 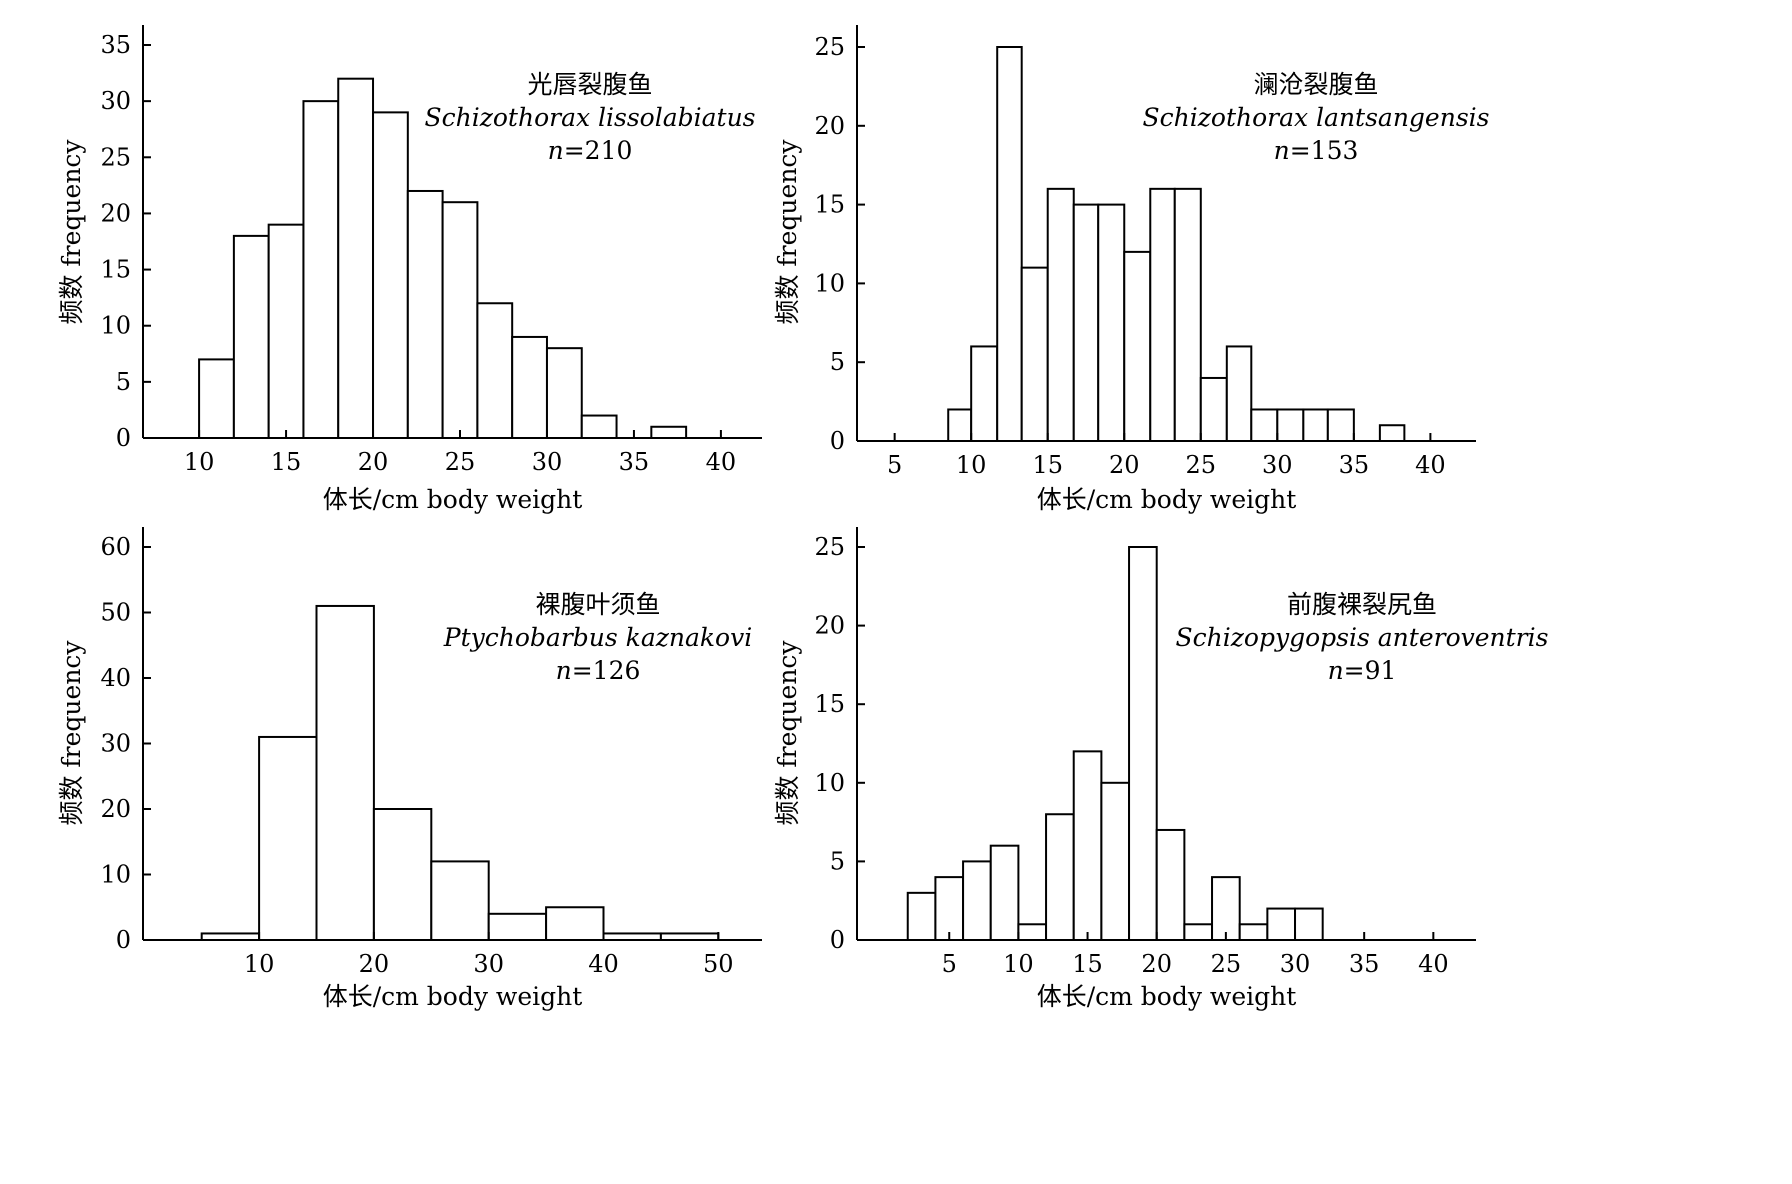 I want to click on y-tick-label: 30, so click(x=115, y=101).